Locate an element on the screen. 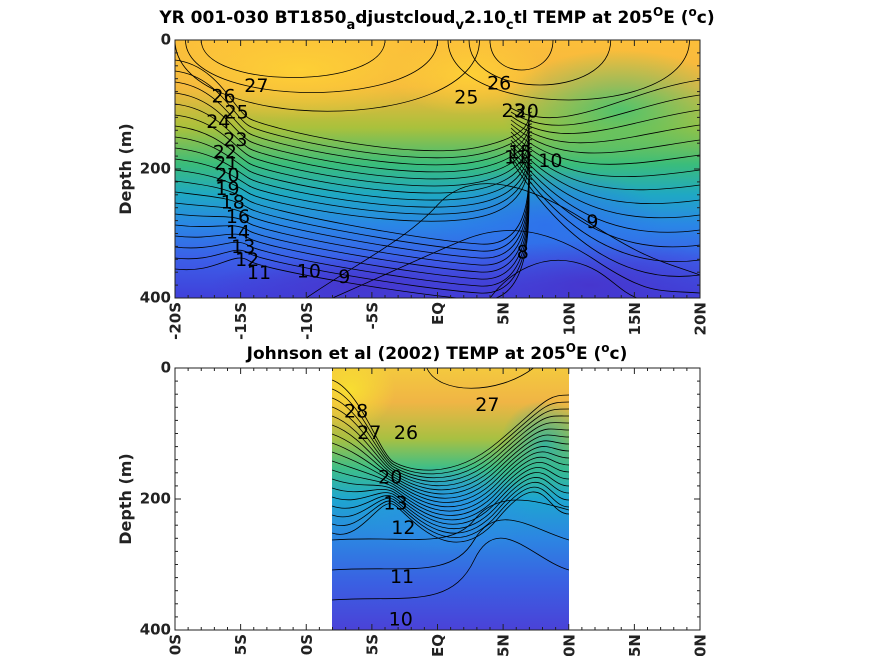  contour-label: 28 is located at coordinates (356, 411).